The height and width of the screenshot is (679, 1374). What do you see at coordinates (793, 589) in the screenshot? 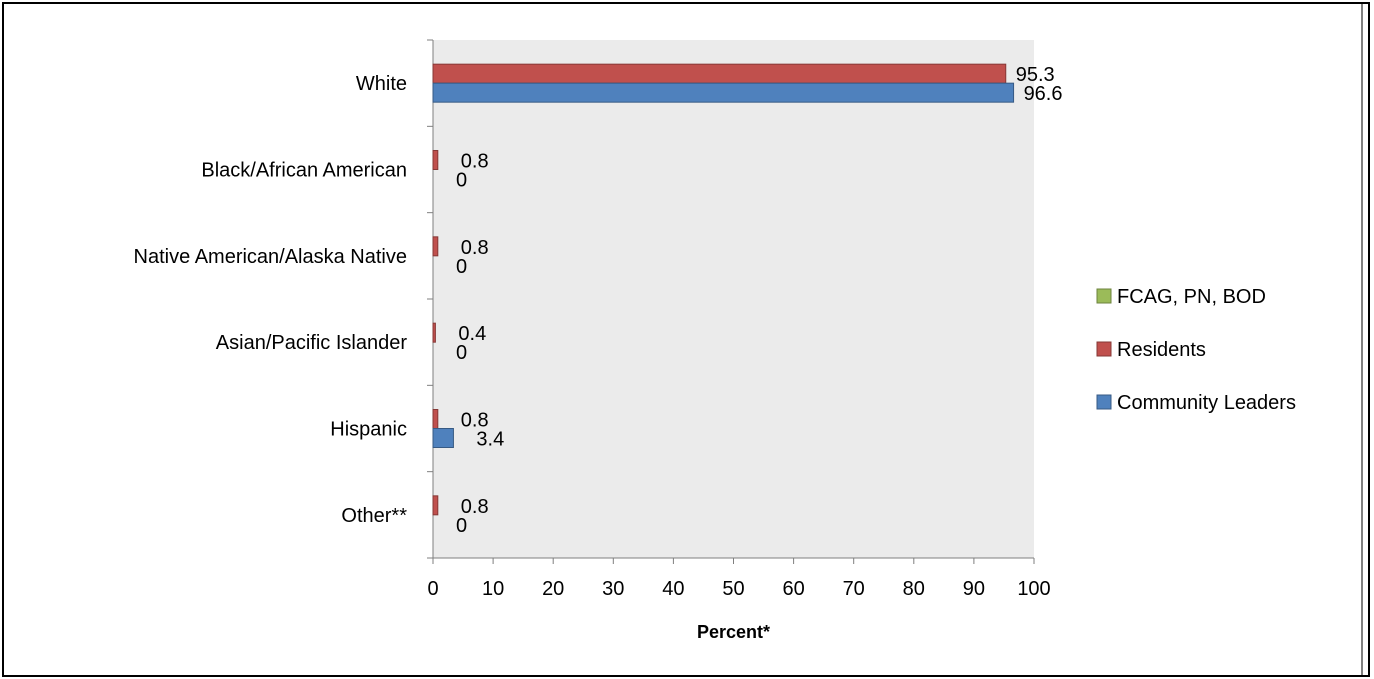
I see `x-tick-label: 60` at bounding box center [793, 589].